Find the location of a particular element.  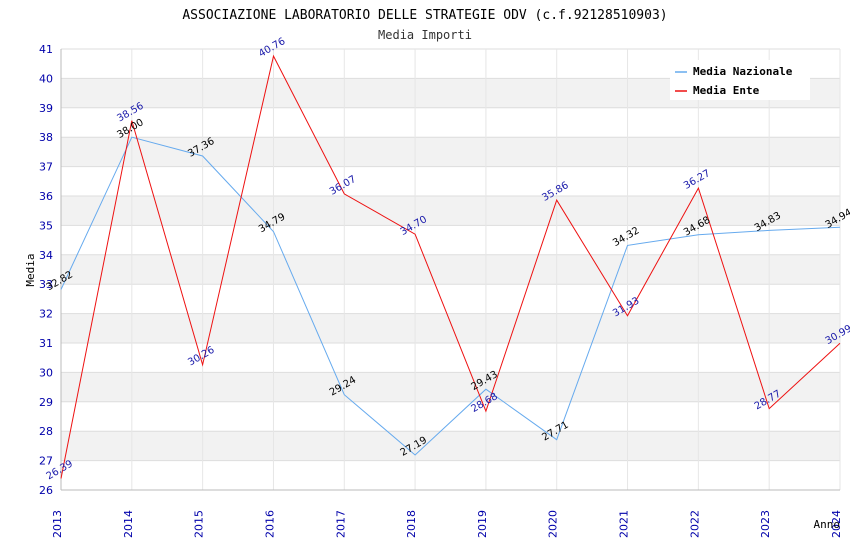

y-tick-label: 34 is located at coordinates (46, 255).